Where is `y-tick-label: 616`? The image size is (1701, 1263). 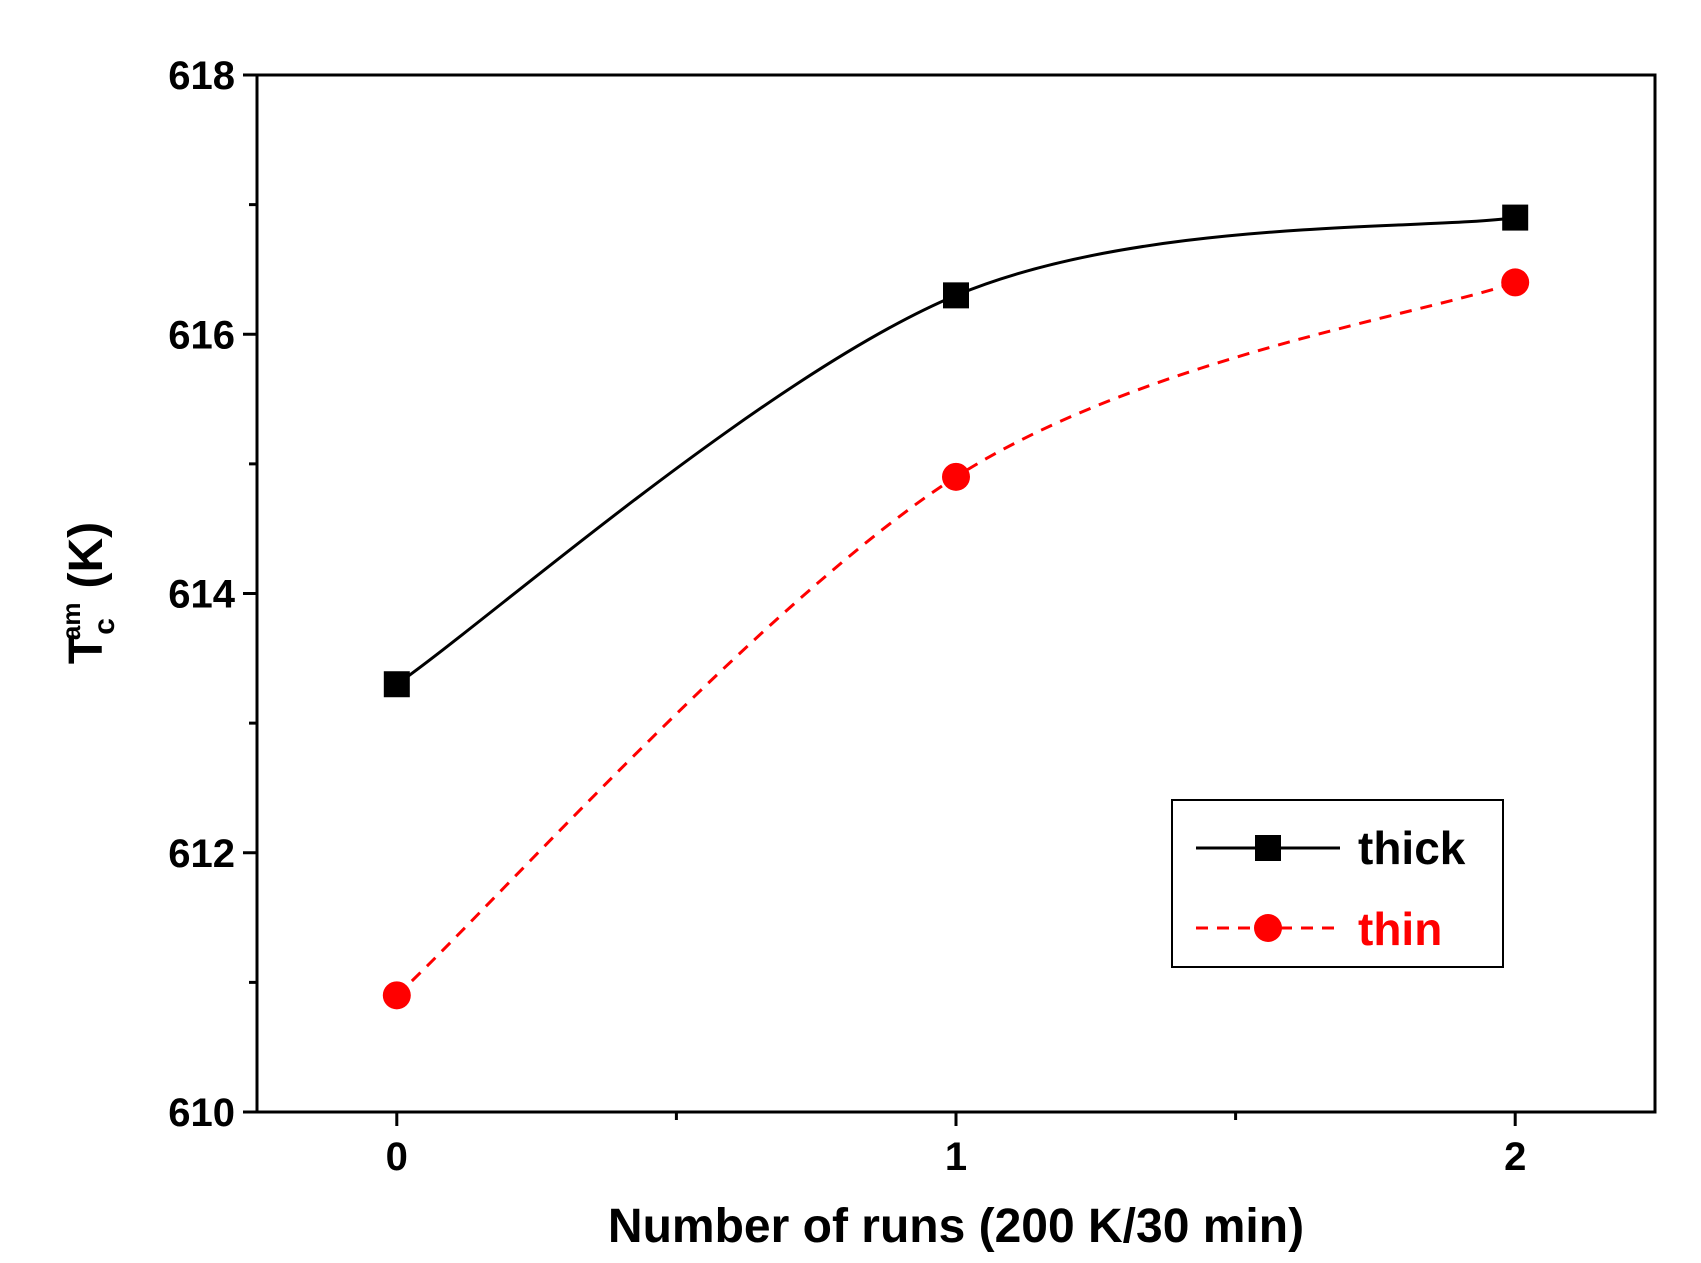 y-tick-label: 616 is located at coordinates (201, 335).